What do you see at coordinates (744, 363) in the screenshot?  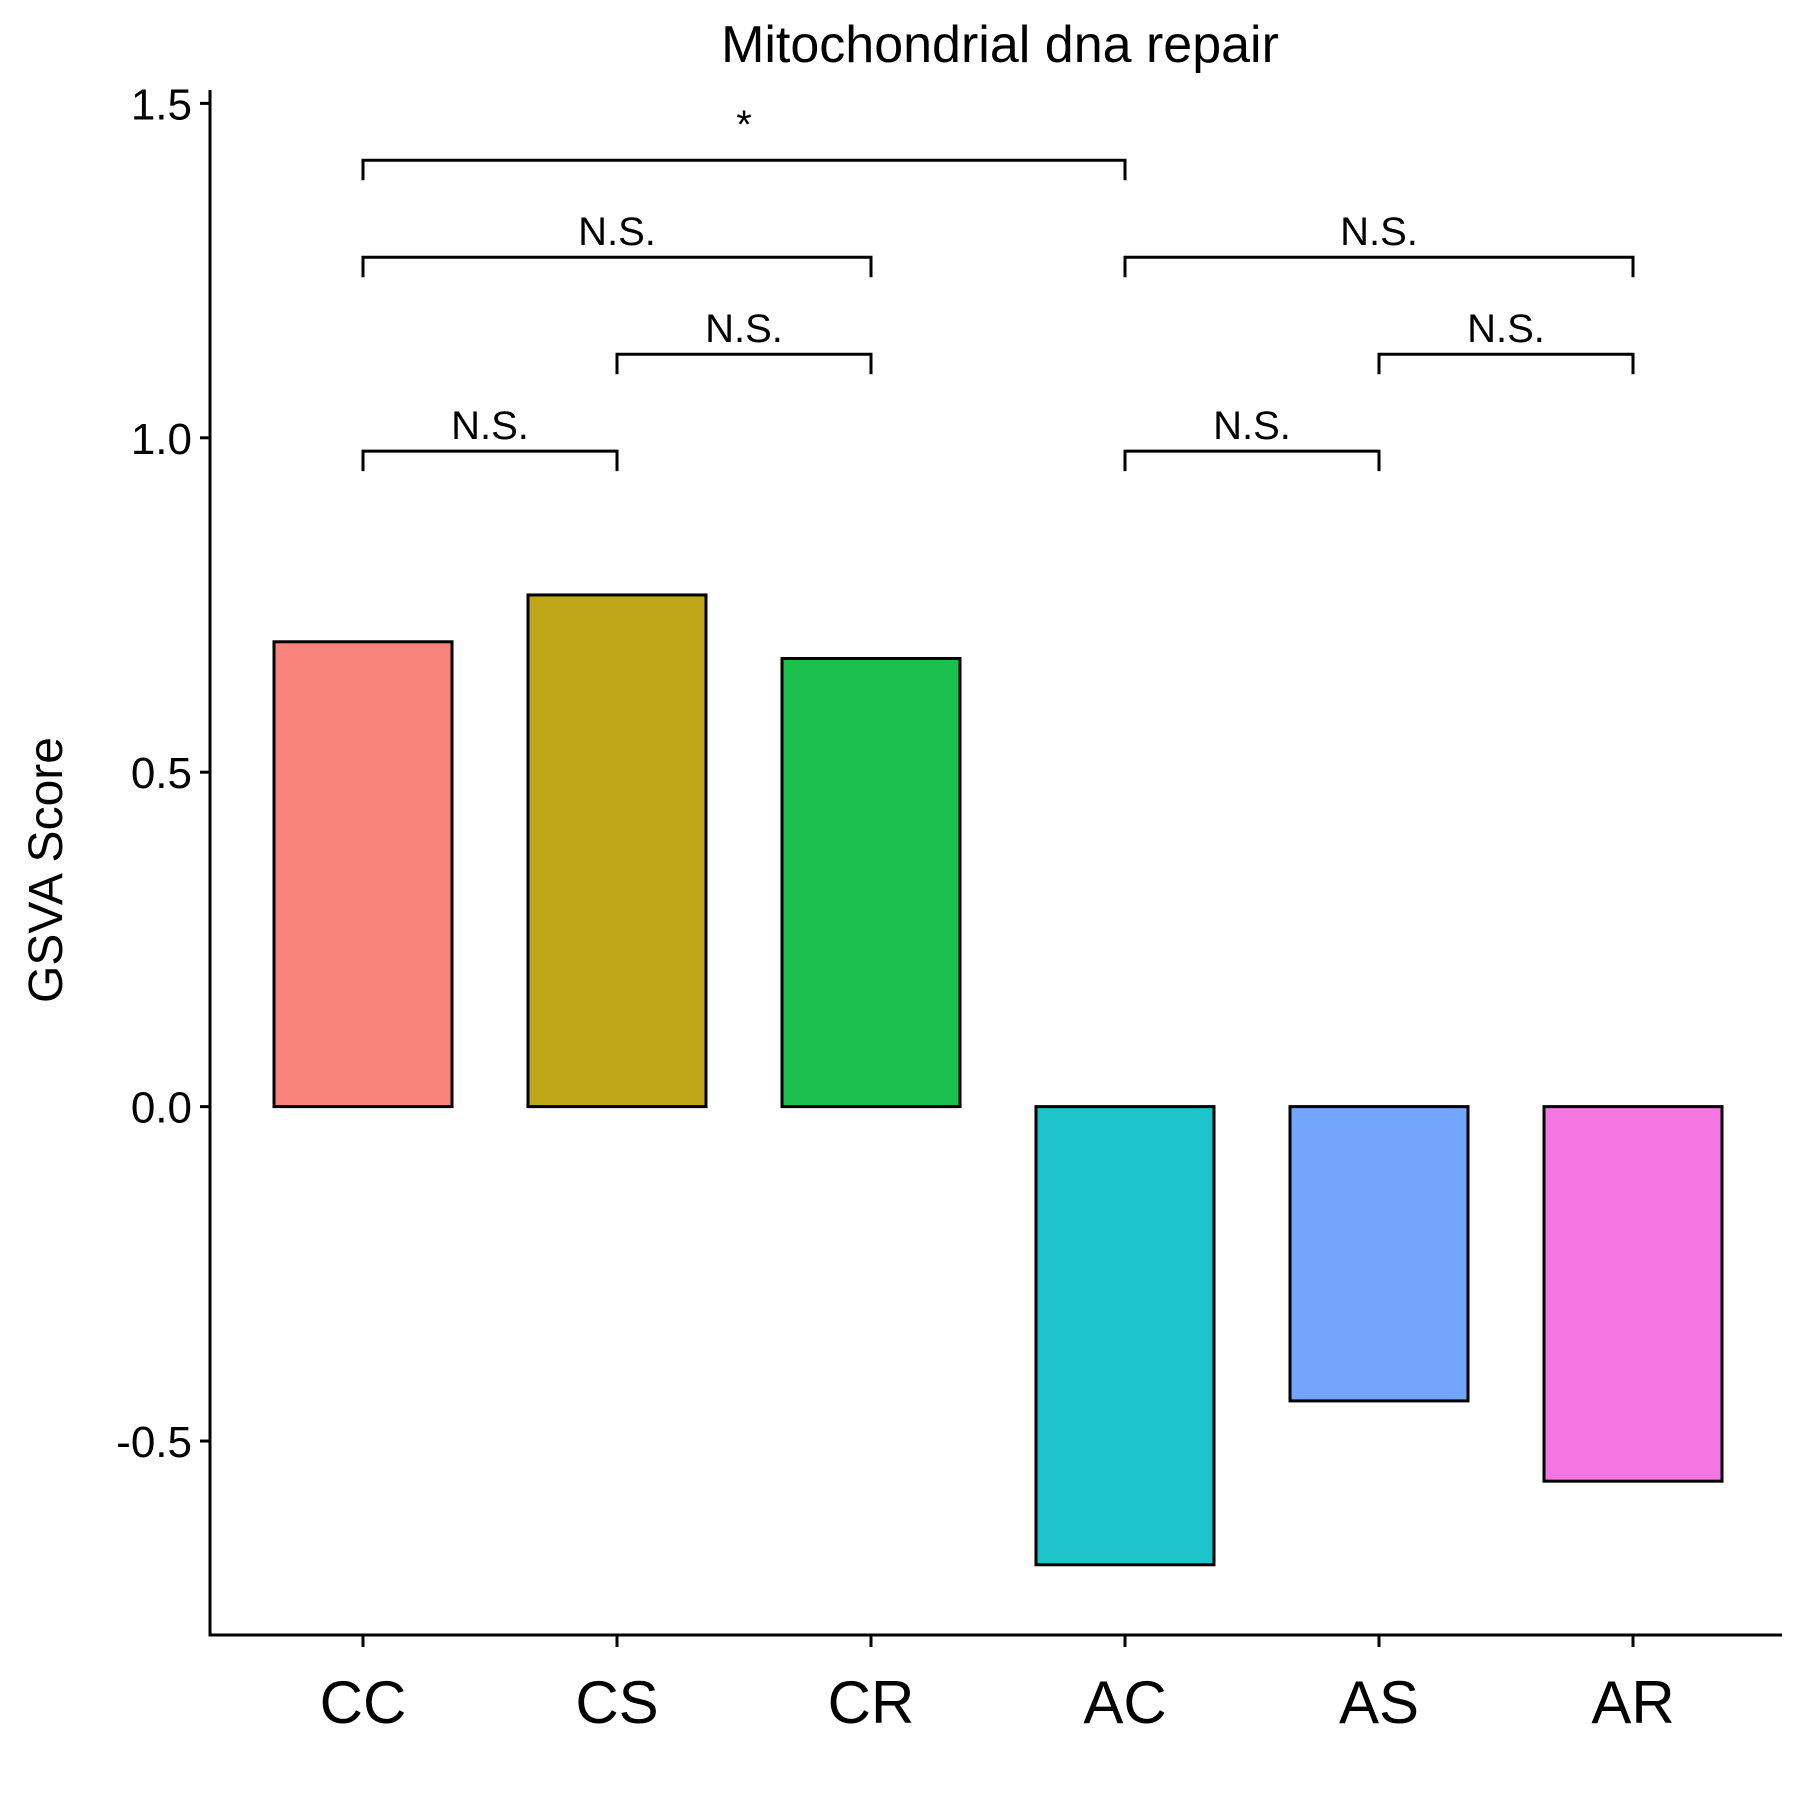 I see `bracket-cs-cr` at bounding box center [744, 363].